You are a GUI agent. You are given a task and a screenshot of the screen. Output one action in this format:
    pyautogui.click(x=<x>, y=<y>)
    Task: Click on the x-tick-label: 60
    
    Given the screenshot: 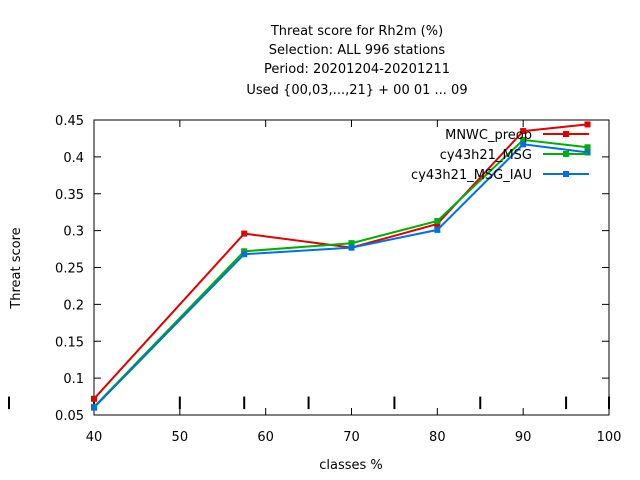 What is the action you would take?
    pyautogui.click(x=265, y=437)
    